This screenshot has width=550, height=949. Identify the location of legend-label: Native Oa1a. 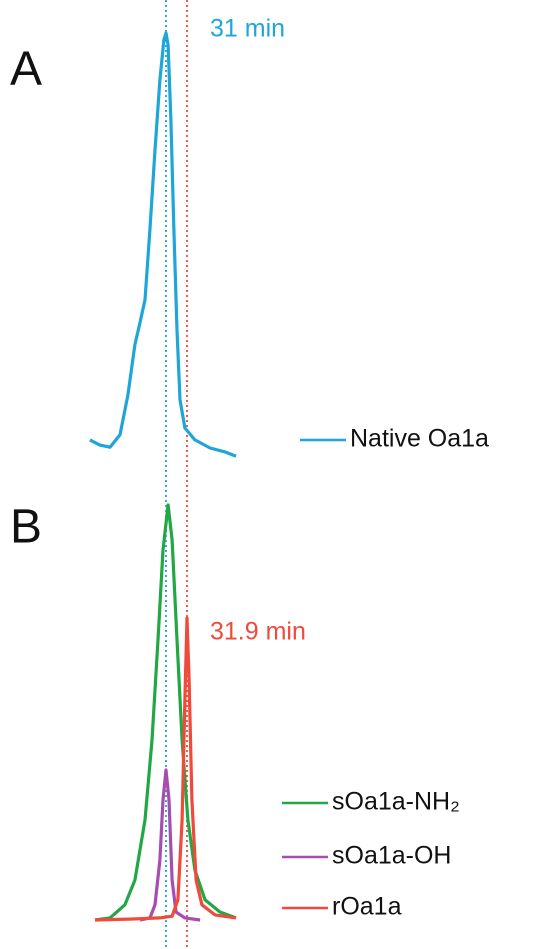
(419, 439).